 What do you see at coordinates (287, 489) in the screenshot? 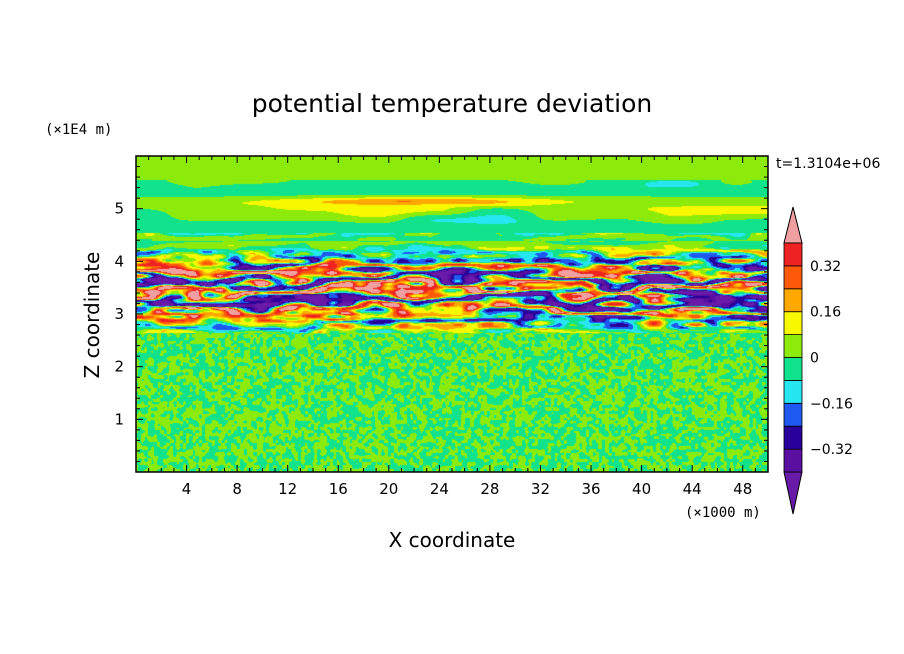
I see `x-tick-label: 12` at bounding box center [287, 489].